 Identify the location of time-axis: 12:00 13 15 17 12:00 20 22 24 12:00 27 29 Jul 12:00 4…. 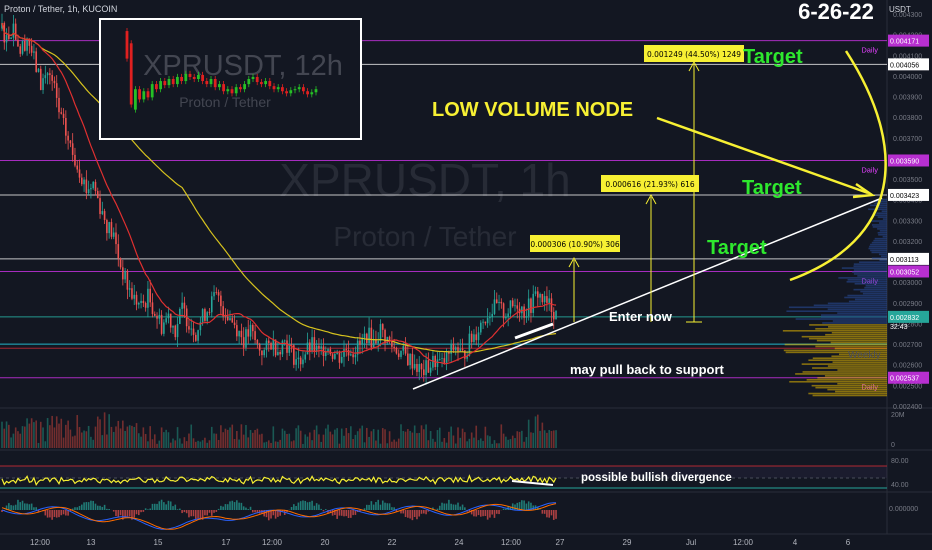
(440, 542).